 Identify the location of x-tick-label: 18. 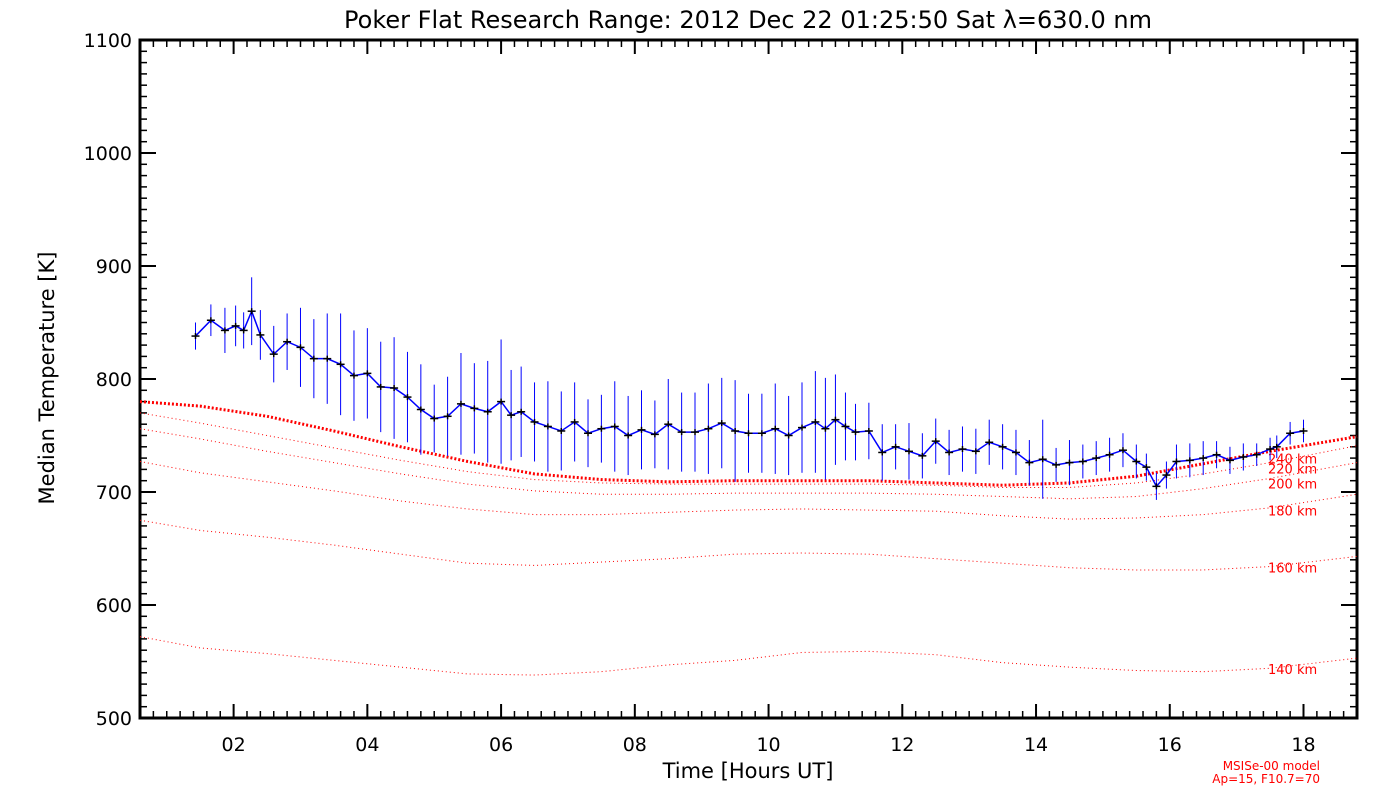
(1303, 745).